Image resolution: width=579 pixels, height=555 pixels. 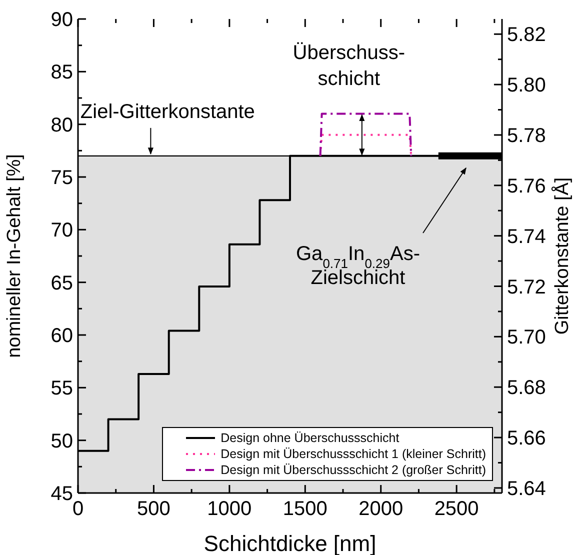 I want to click on legend-label: Design mit Überschussschicht 1 (kleiner Schritt), so click(x=353, y=454).